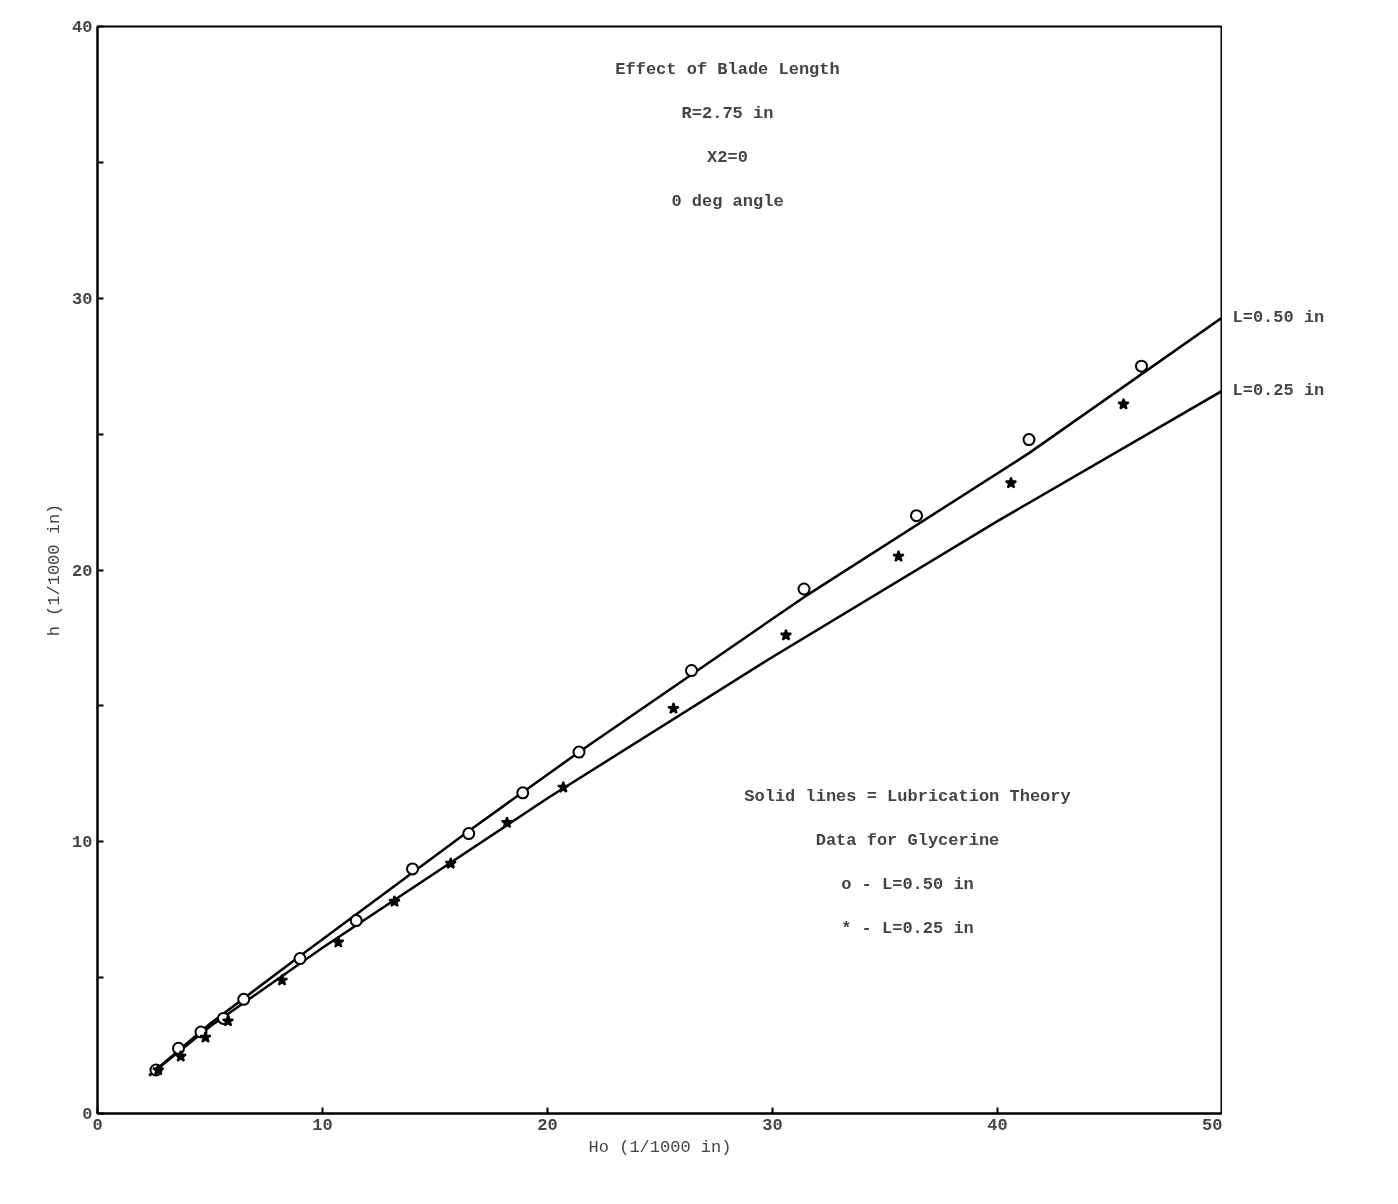 This screenshot has width=1398, height=1204. What do you see at coordinates (1212, 1125) in the screenshot?
I see `x-tick-label: 50` at bounding box center [1212, 1125].